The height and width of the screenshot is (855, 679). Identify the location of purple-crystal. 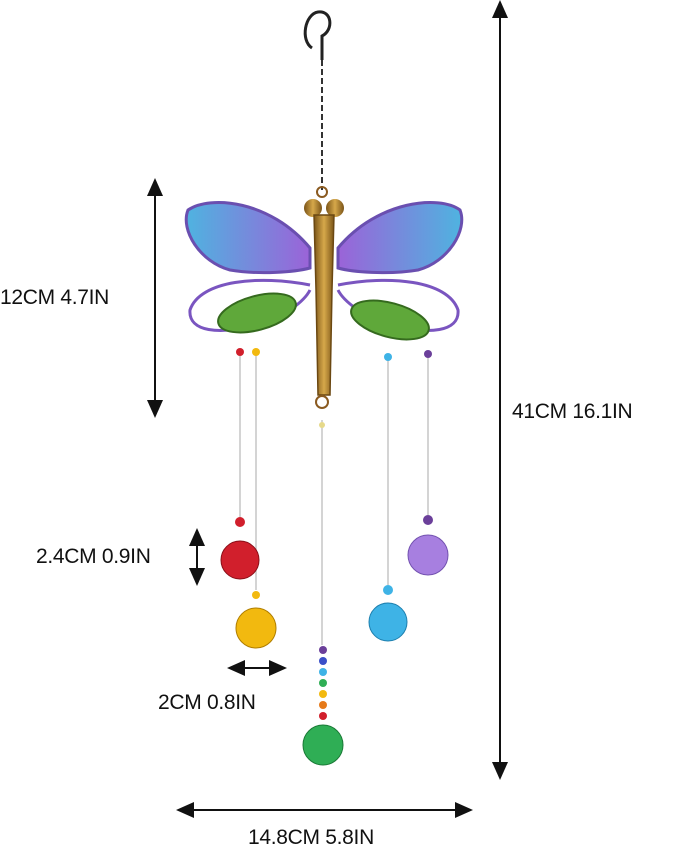
(428, 555).